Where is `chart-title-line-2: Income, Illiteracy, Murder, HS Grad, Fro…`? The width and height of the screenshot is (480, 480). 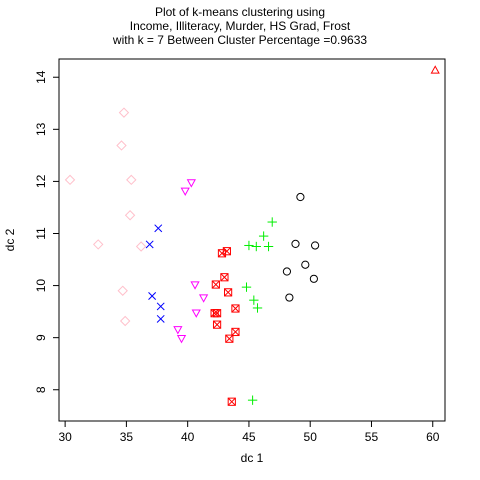 chart-title-line-2: Income, Illiteracy, Murder, HS Grad, Fro… is located at coordinates (240, 26).